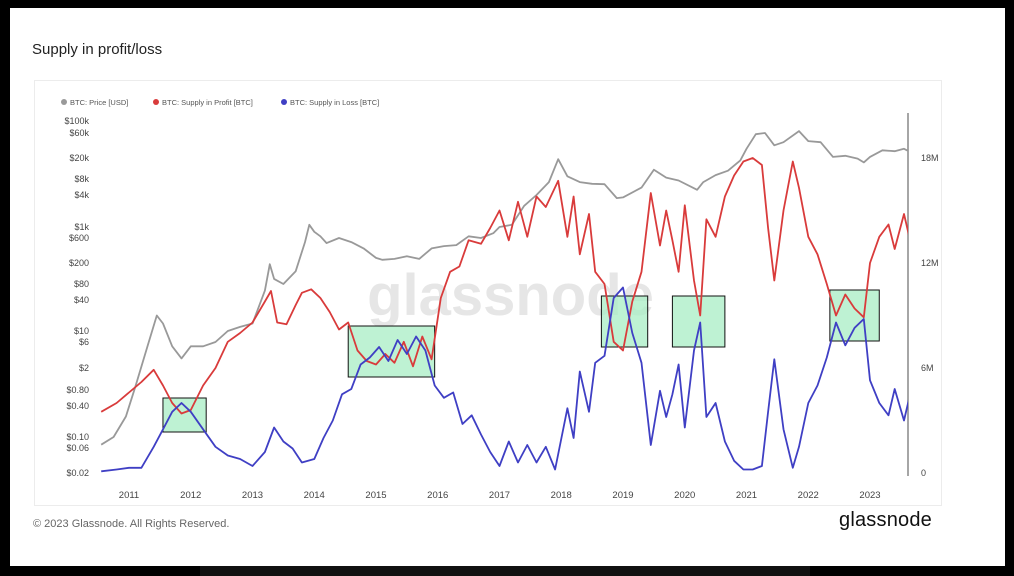 The height and width of the screenshot is (576, 1014). Describe the element at coordinates (869, 495) in the screenshot. I see `x-tick-label: 2023` at that location.